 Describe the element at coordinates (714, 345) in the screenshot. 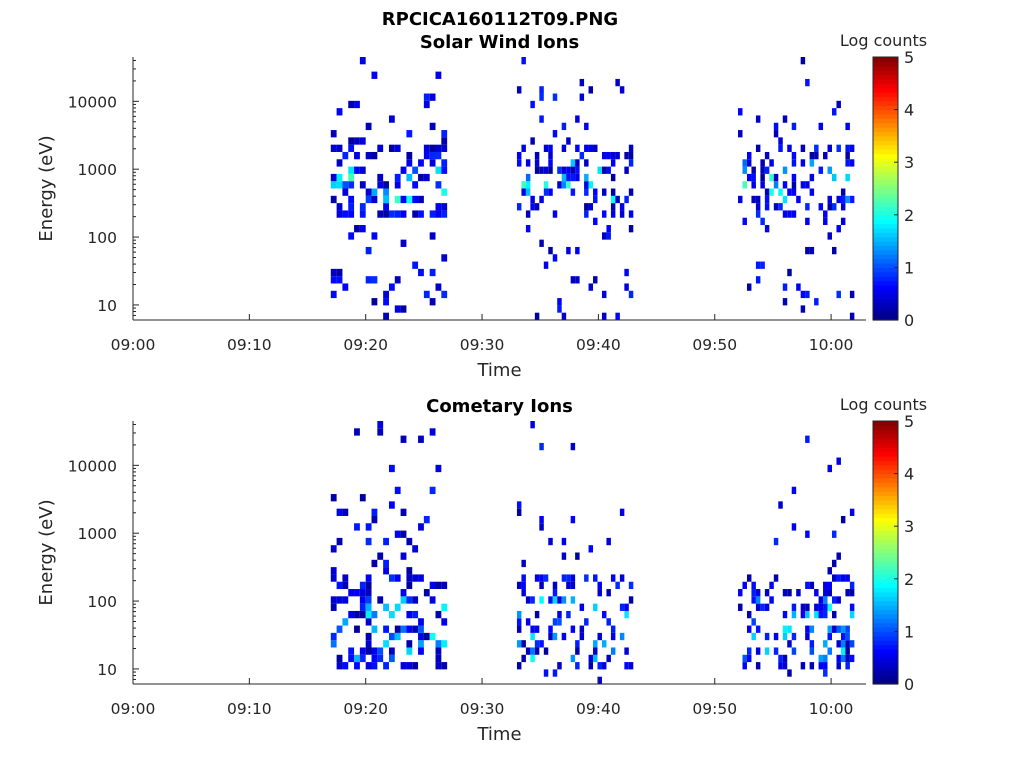

I see `x-tick-label: 09:50` at that location.